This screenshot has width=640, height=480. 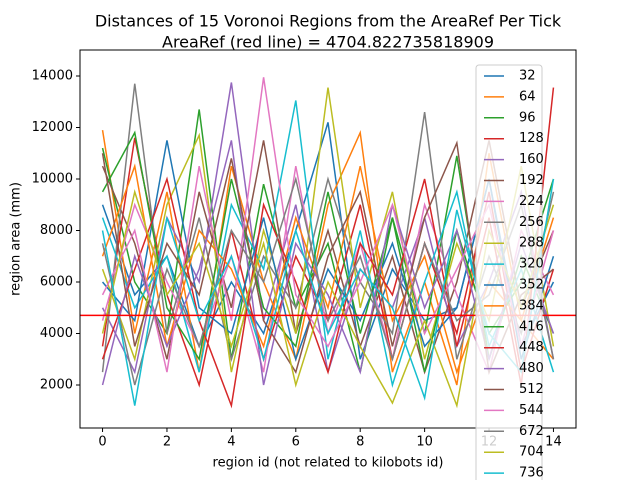 What do you see at coordinates (424, 442) in the screenshot?
I see `x-tick-label: 10` at bounding box center [424, 442].